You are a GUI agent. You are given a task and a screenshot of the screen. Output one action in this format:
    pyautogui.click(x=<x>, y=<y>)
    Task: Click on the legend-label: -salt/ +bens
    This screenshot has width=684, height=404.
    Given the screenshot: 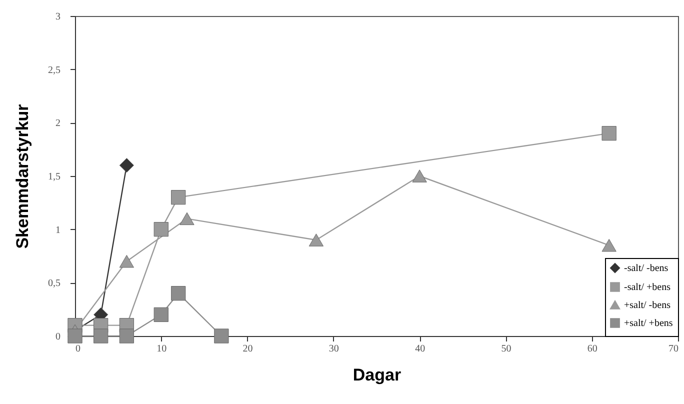 What is the action you would take?
    pyautogui.click(x=647, y=287)
    